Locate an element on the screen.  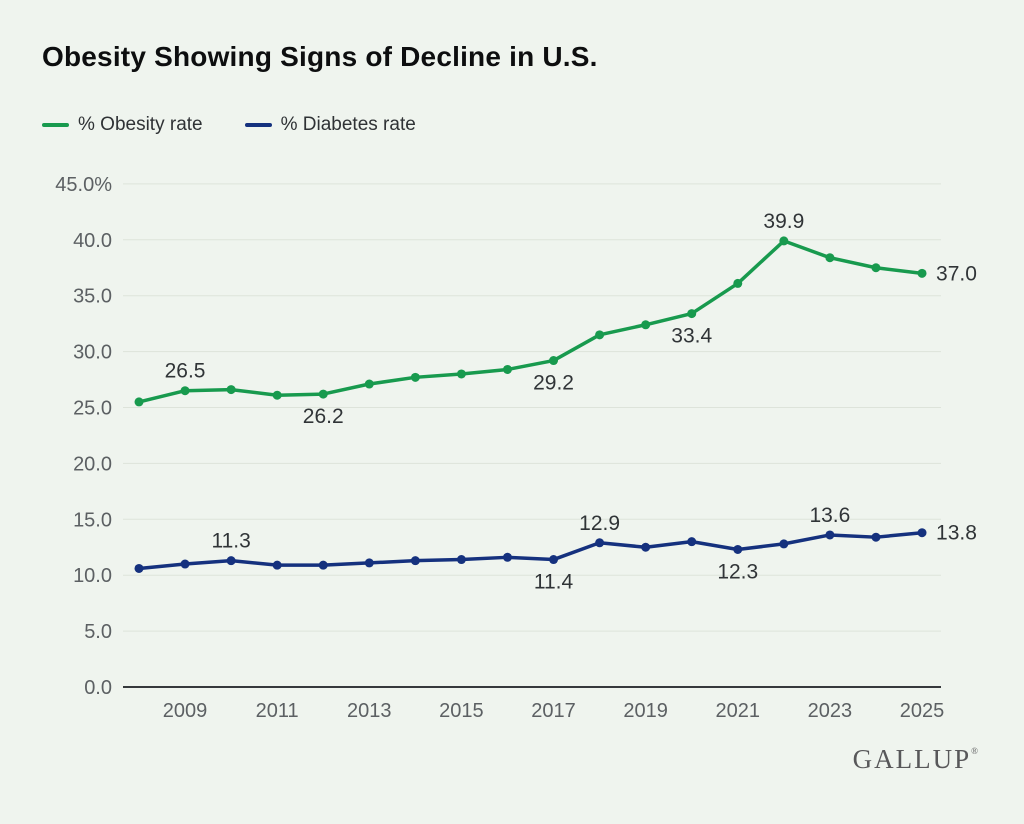
page-title: Obesity Showing Signs of Decline in U.S. is located at coordinates (320, 56).